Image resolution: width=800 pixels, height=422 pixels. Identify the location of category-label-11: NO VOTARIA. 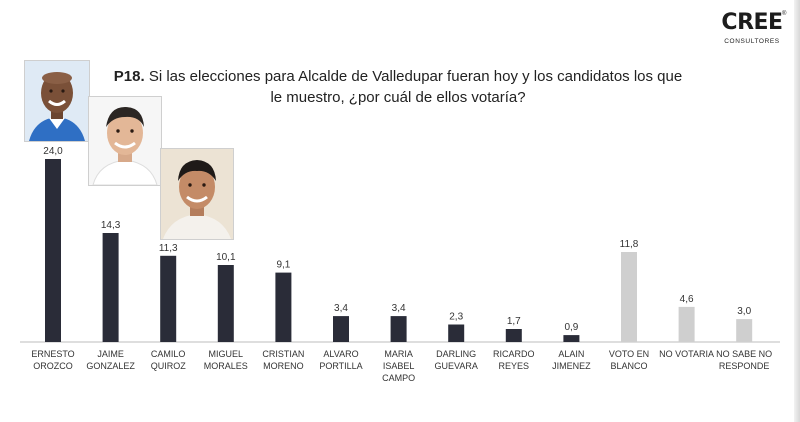
(687, 354).